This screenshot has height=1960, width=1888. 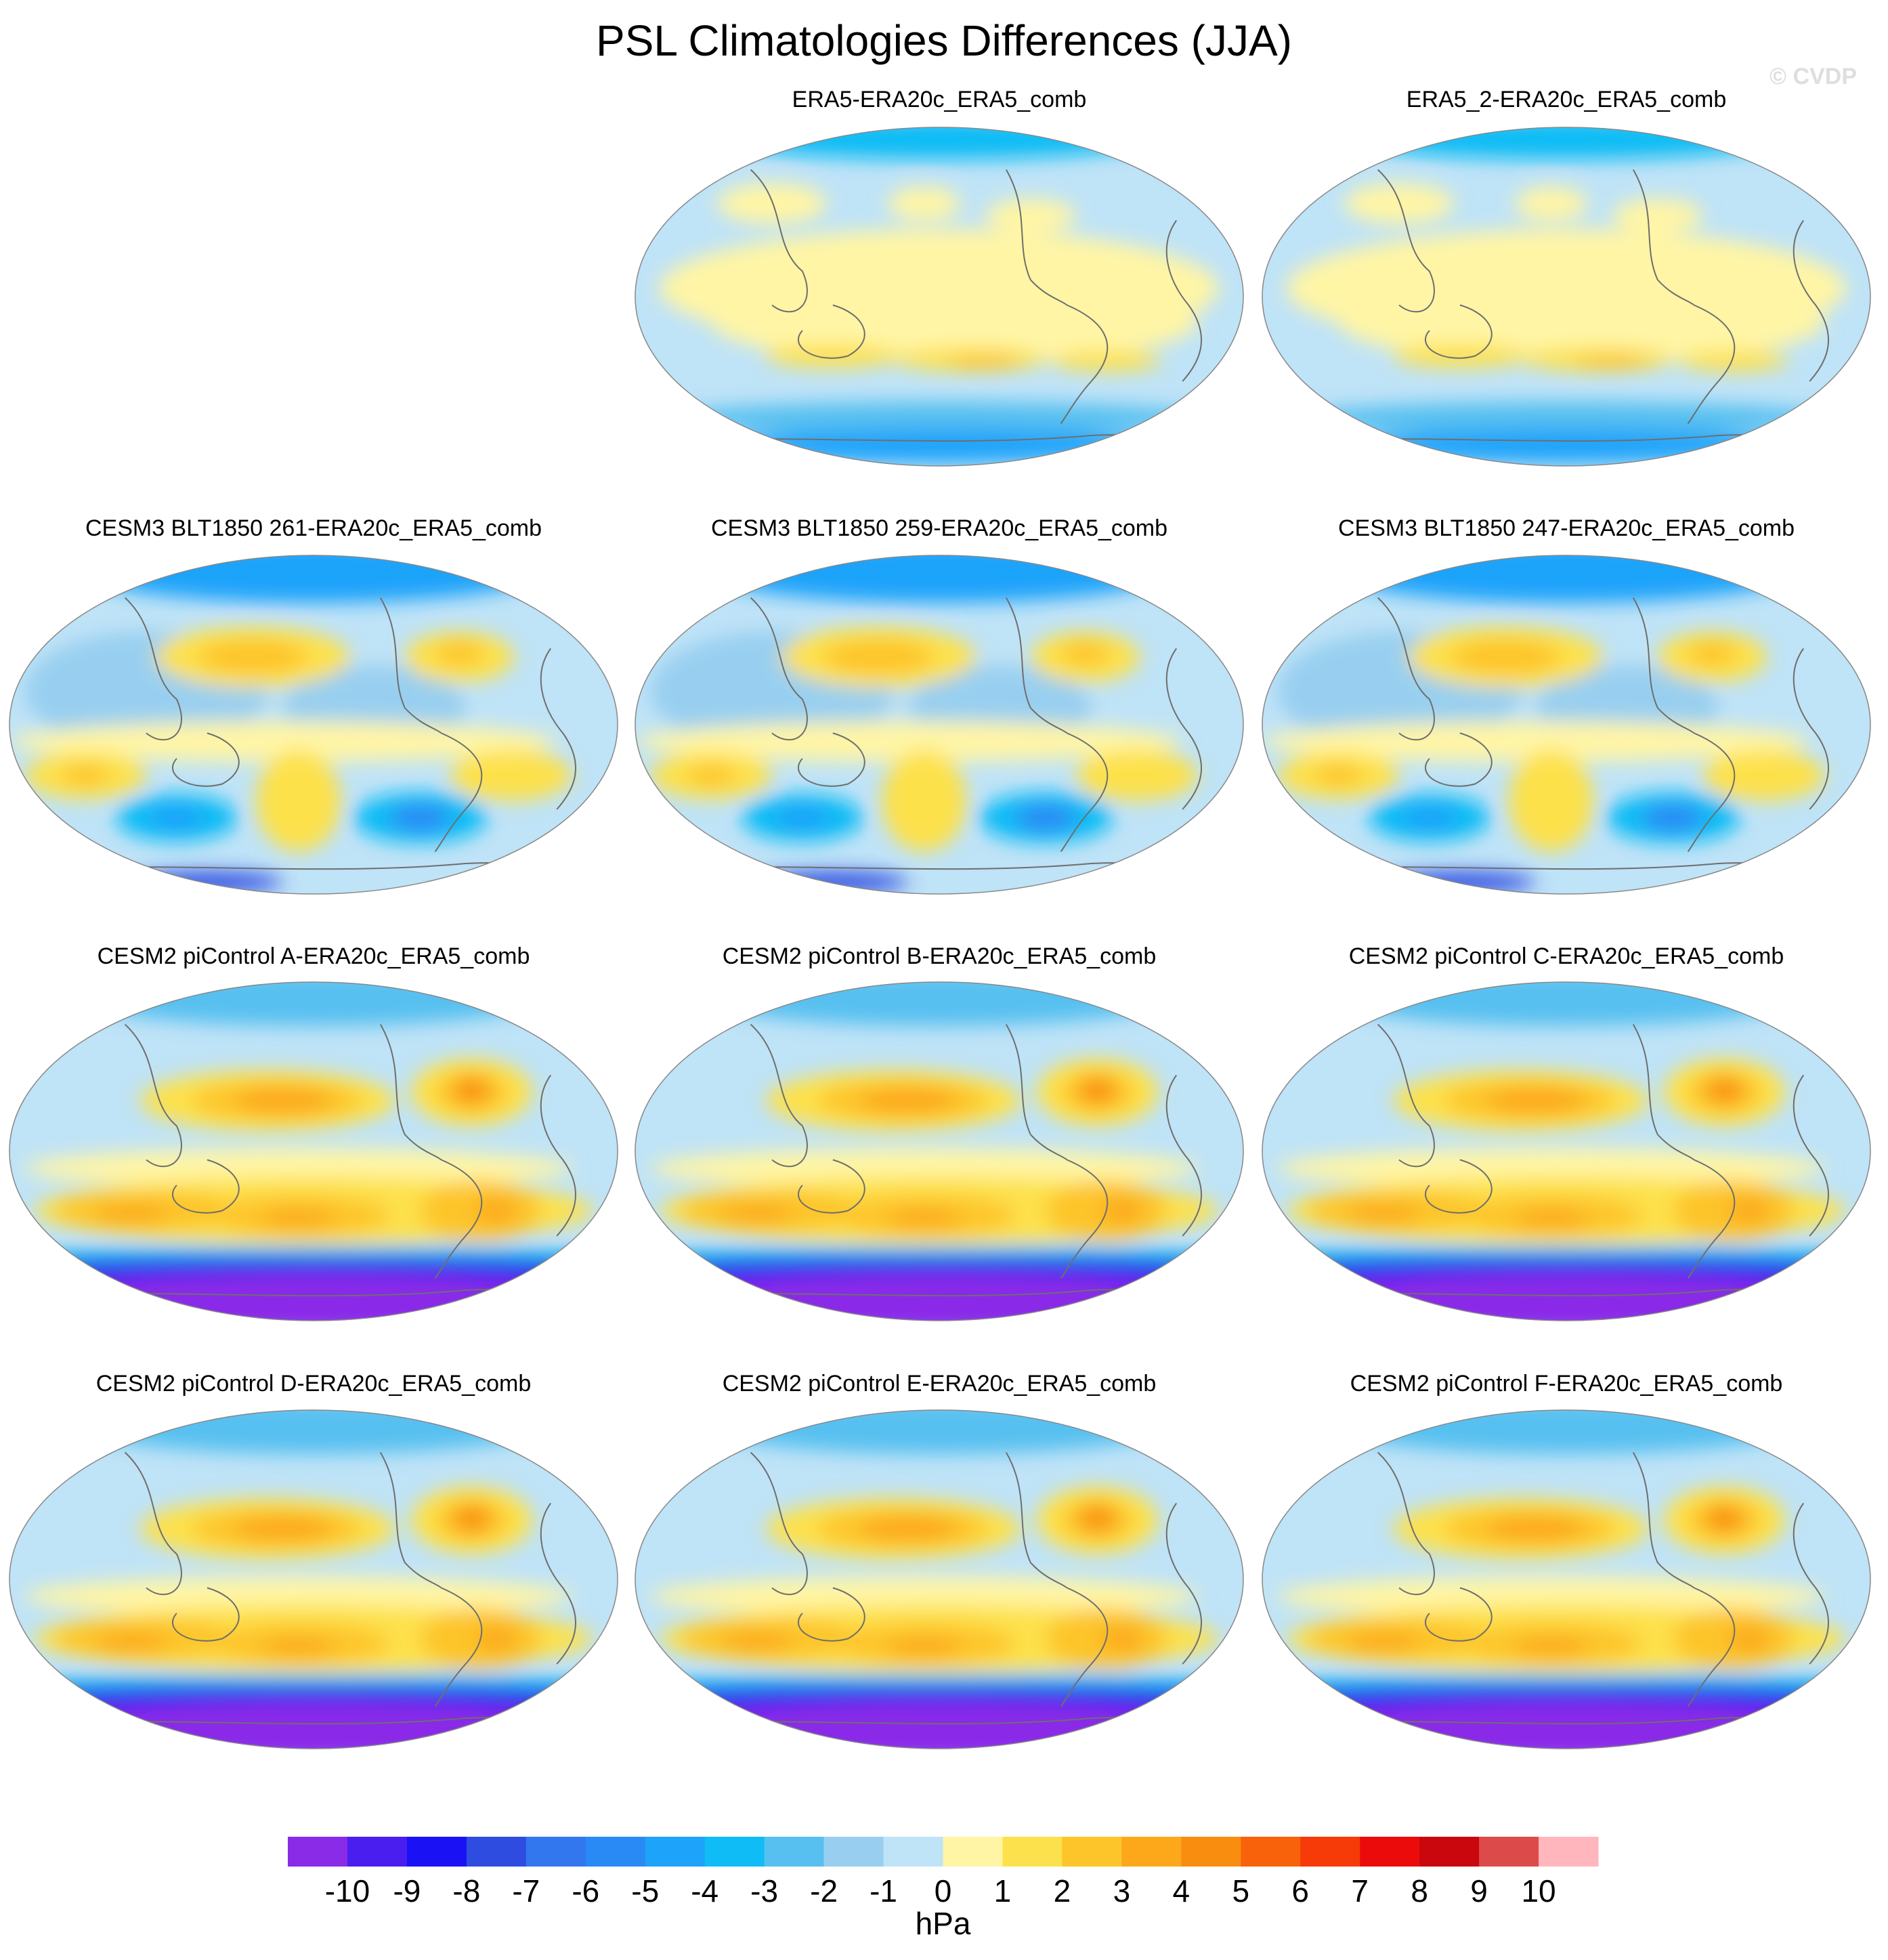 I want to click on panel-title: CESM2 piControl E-ERA20c_ERA5_comb, so click(x=940, y=1384).